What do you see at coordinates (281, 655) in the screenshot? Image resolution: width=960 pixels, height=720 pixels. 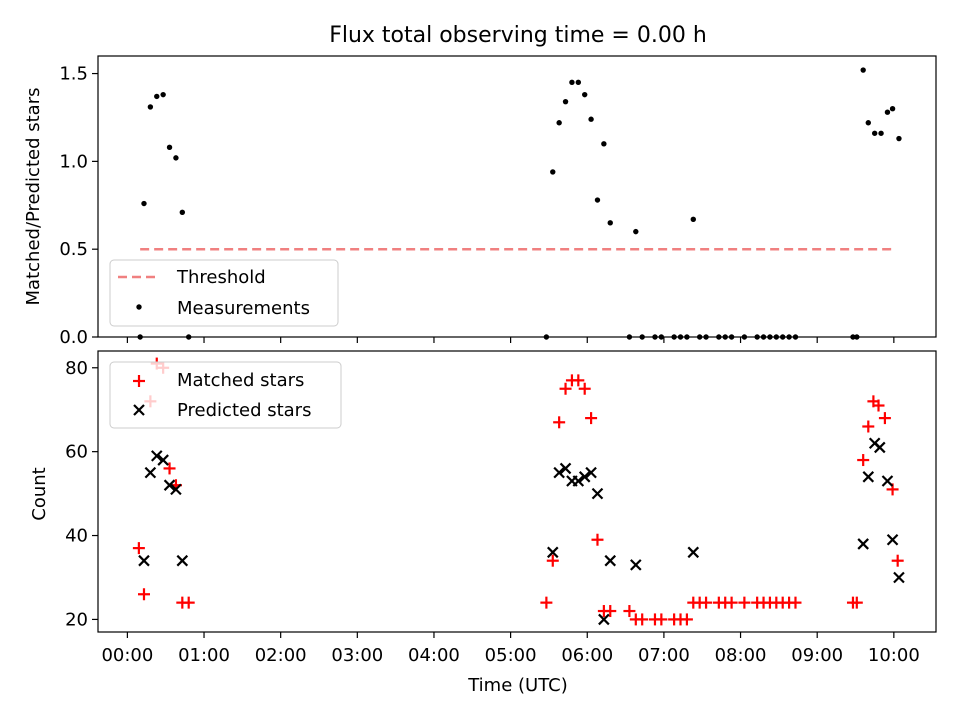 I see `x-tick-label: 02:00` at bounding box center [281, 655].